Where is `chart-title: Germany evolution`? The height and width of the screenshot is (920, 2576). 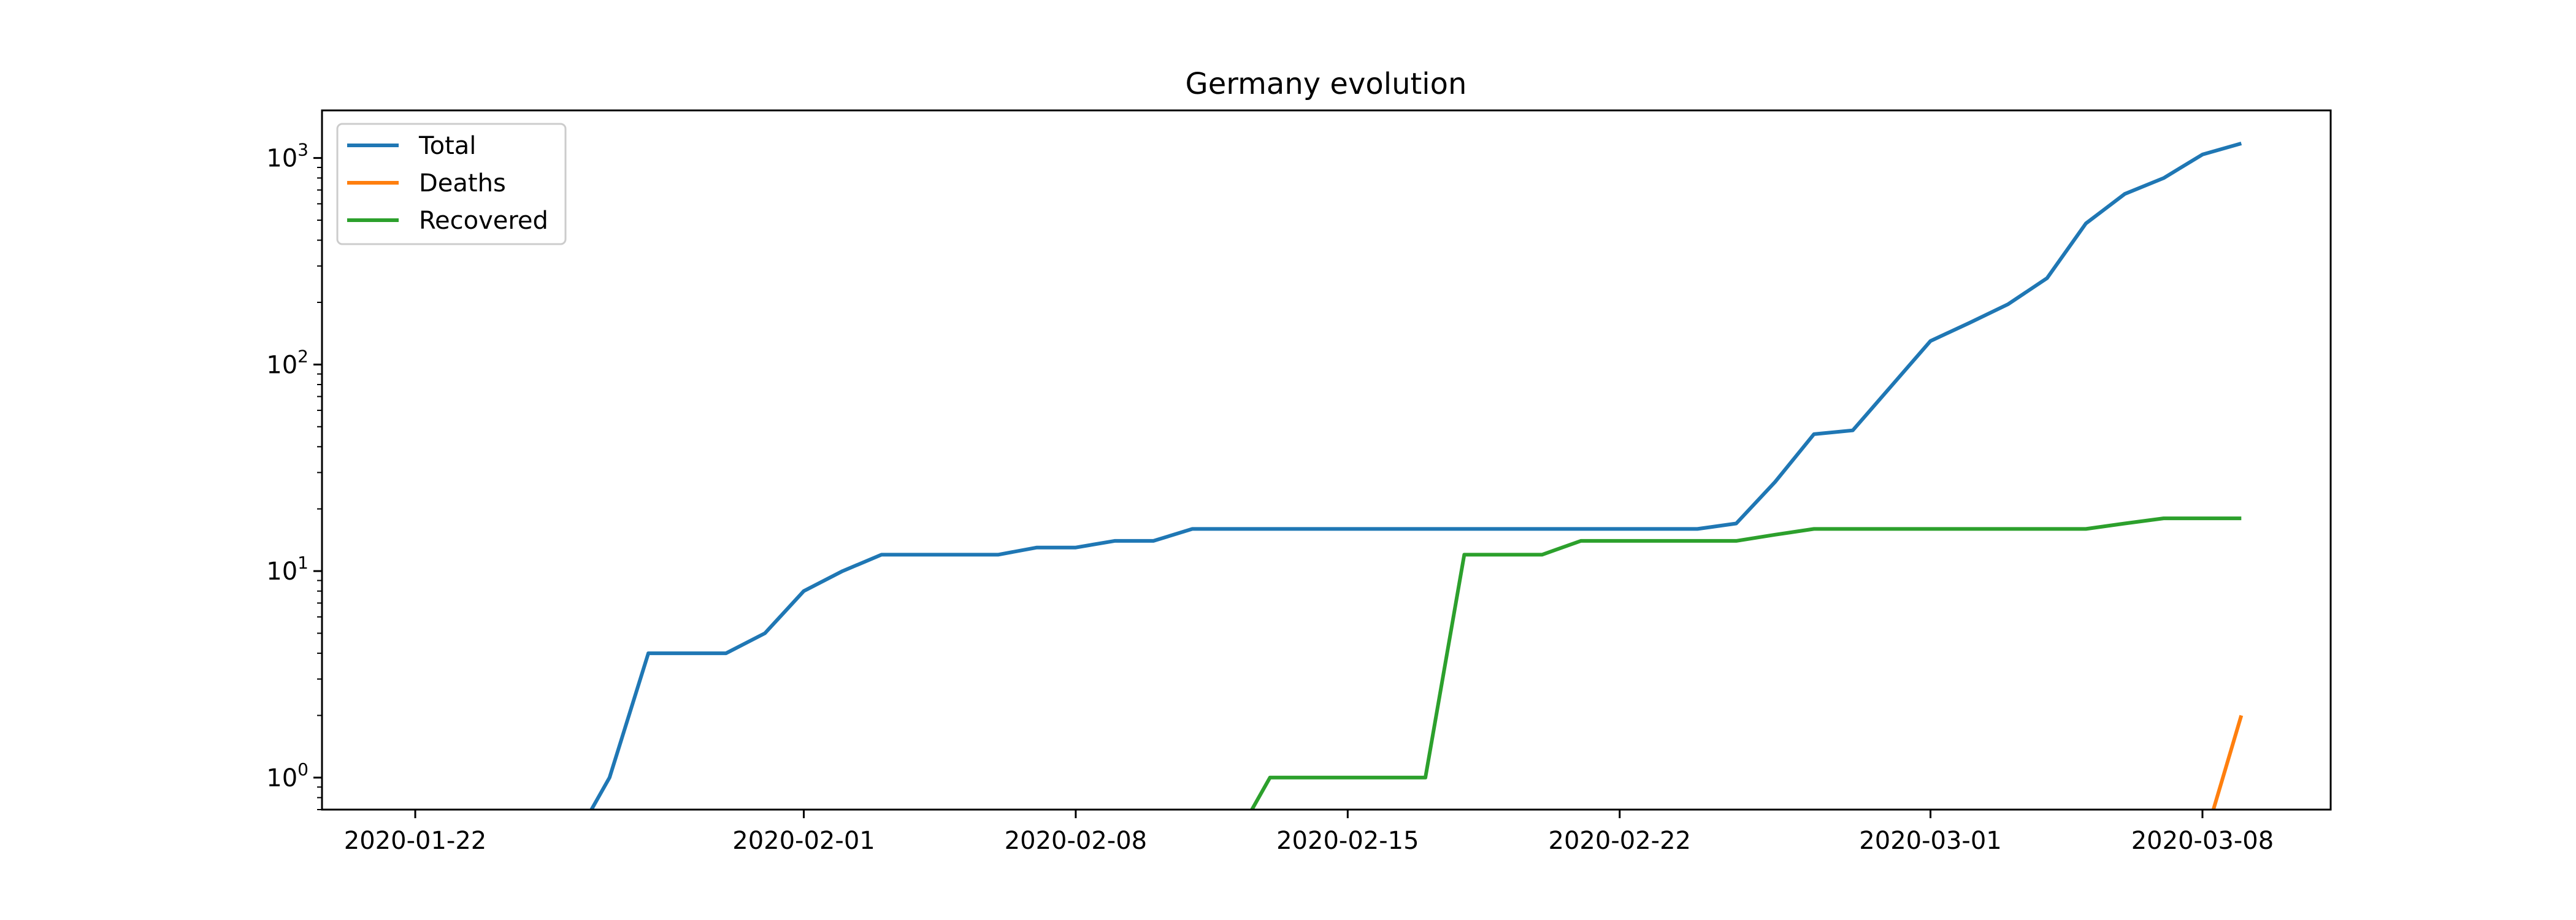 chart-title: Germany evolution is located at coordinates (1326, 84).